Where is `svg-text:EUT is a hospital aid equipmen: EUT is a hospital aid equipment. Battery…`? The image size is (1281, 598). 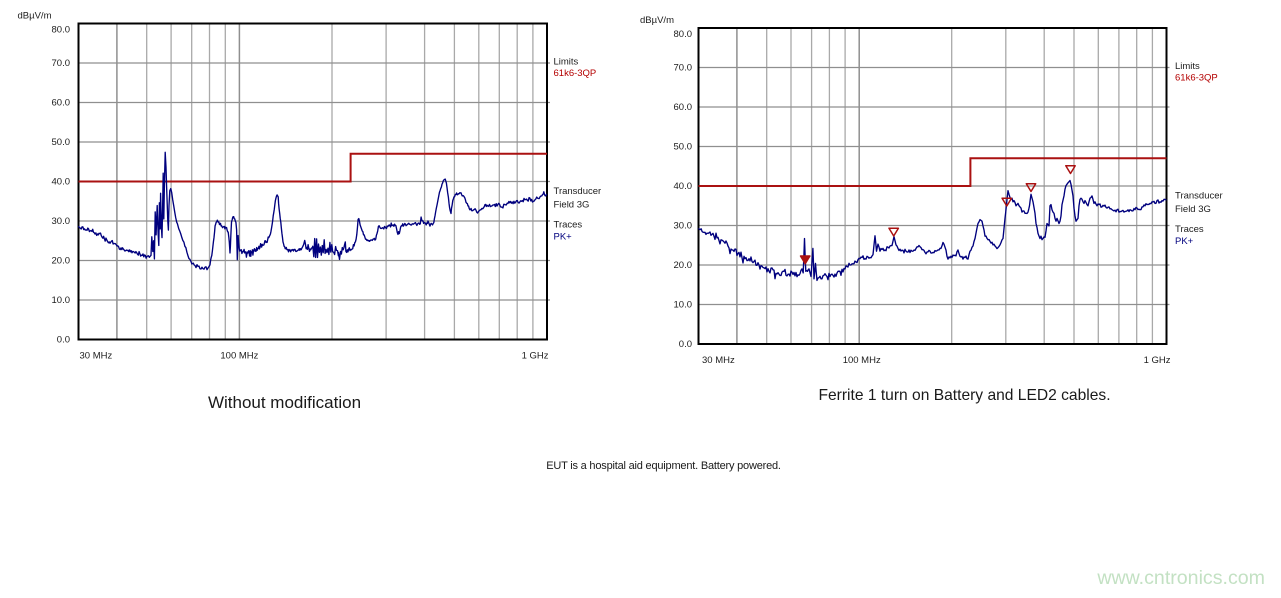
svg-text:EUT is a hospital aid equipmen: EUT is a hospital aid equipment. Battery… is located at coordinates (663, 466).